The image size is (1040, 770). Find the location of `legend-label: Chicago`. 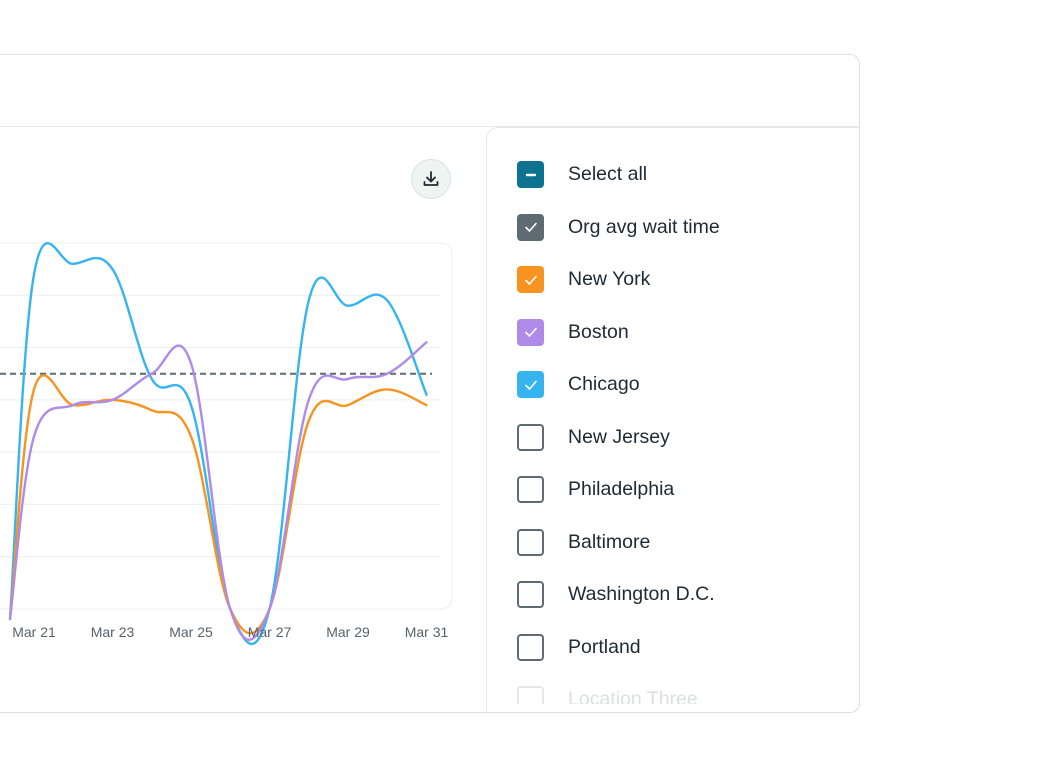

legend-label: Chicago is located at coordinates (604, 384).